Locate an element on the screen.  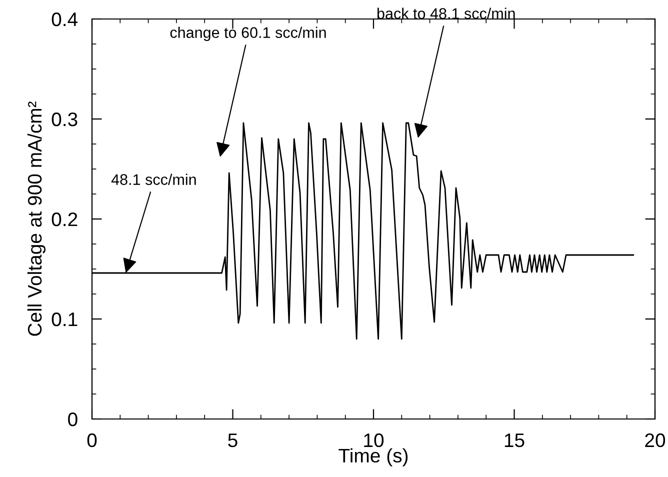
y-axis-title: Cell Voltage at 900 mA/cm² is located at coordinates (36, 219).